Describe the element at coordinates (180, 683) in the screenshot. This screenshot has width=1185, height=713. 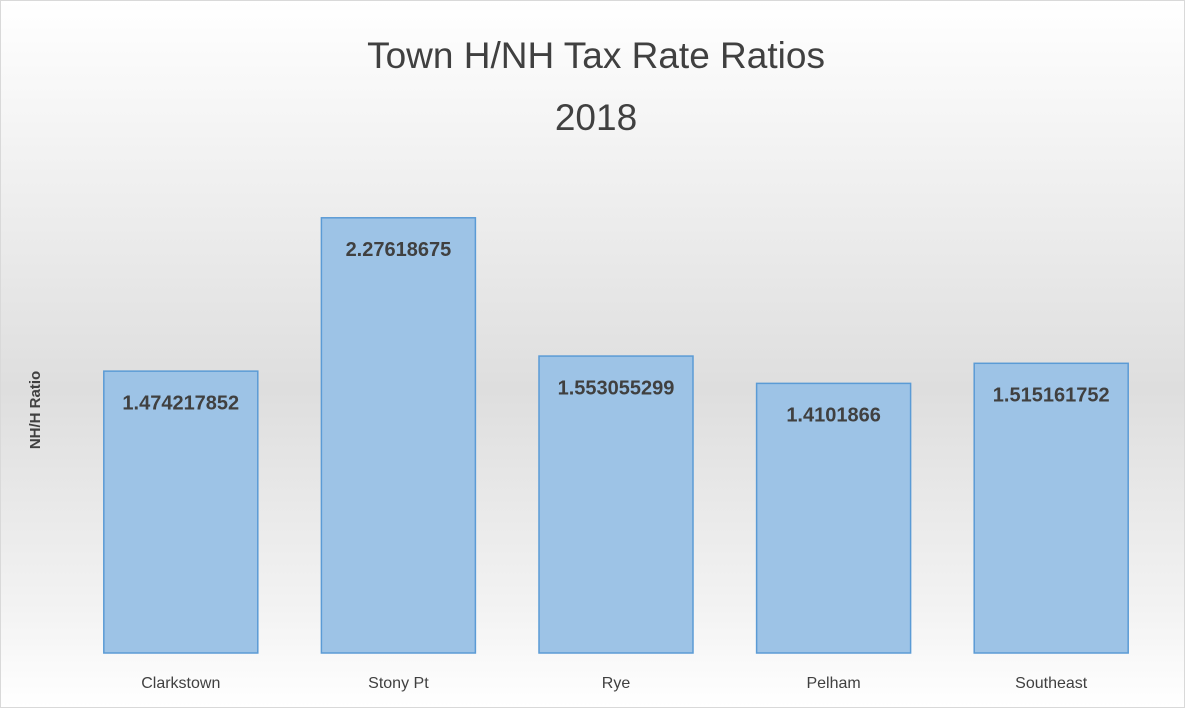
I see `x-tick-label: Clarkstown` at that location.